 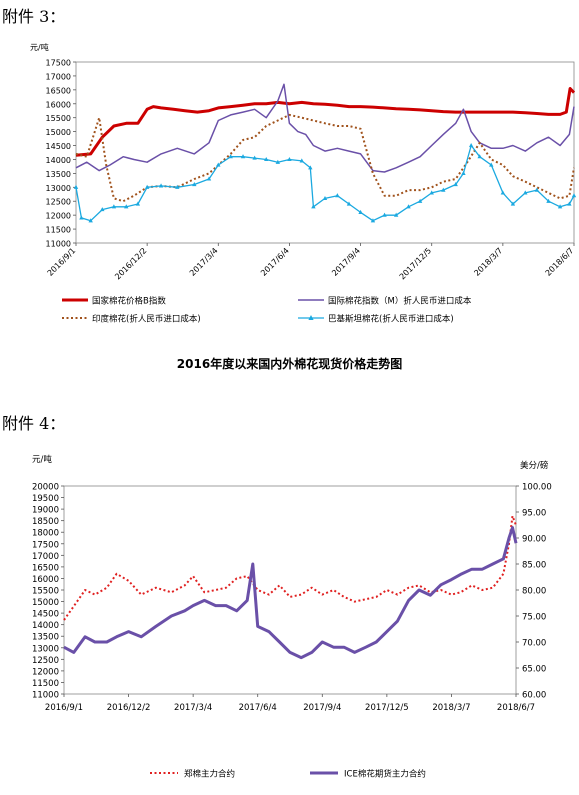 I want to click on y-tick-label: 14500, so click(x=45, y=615).